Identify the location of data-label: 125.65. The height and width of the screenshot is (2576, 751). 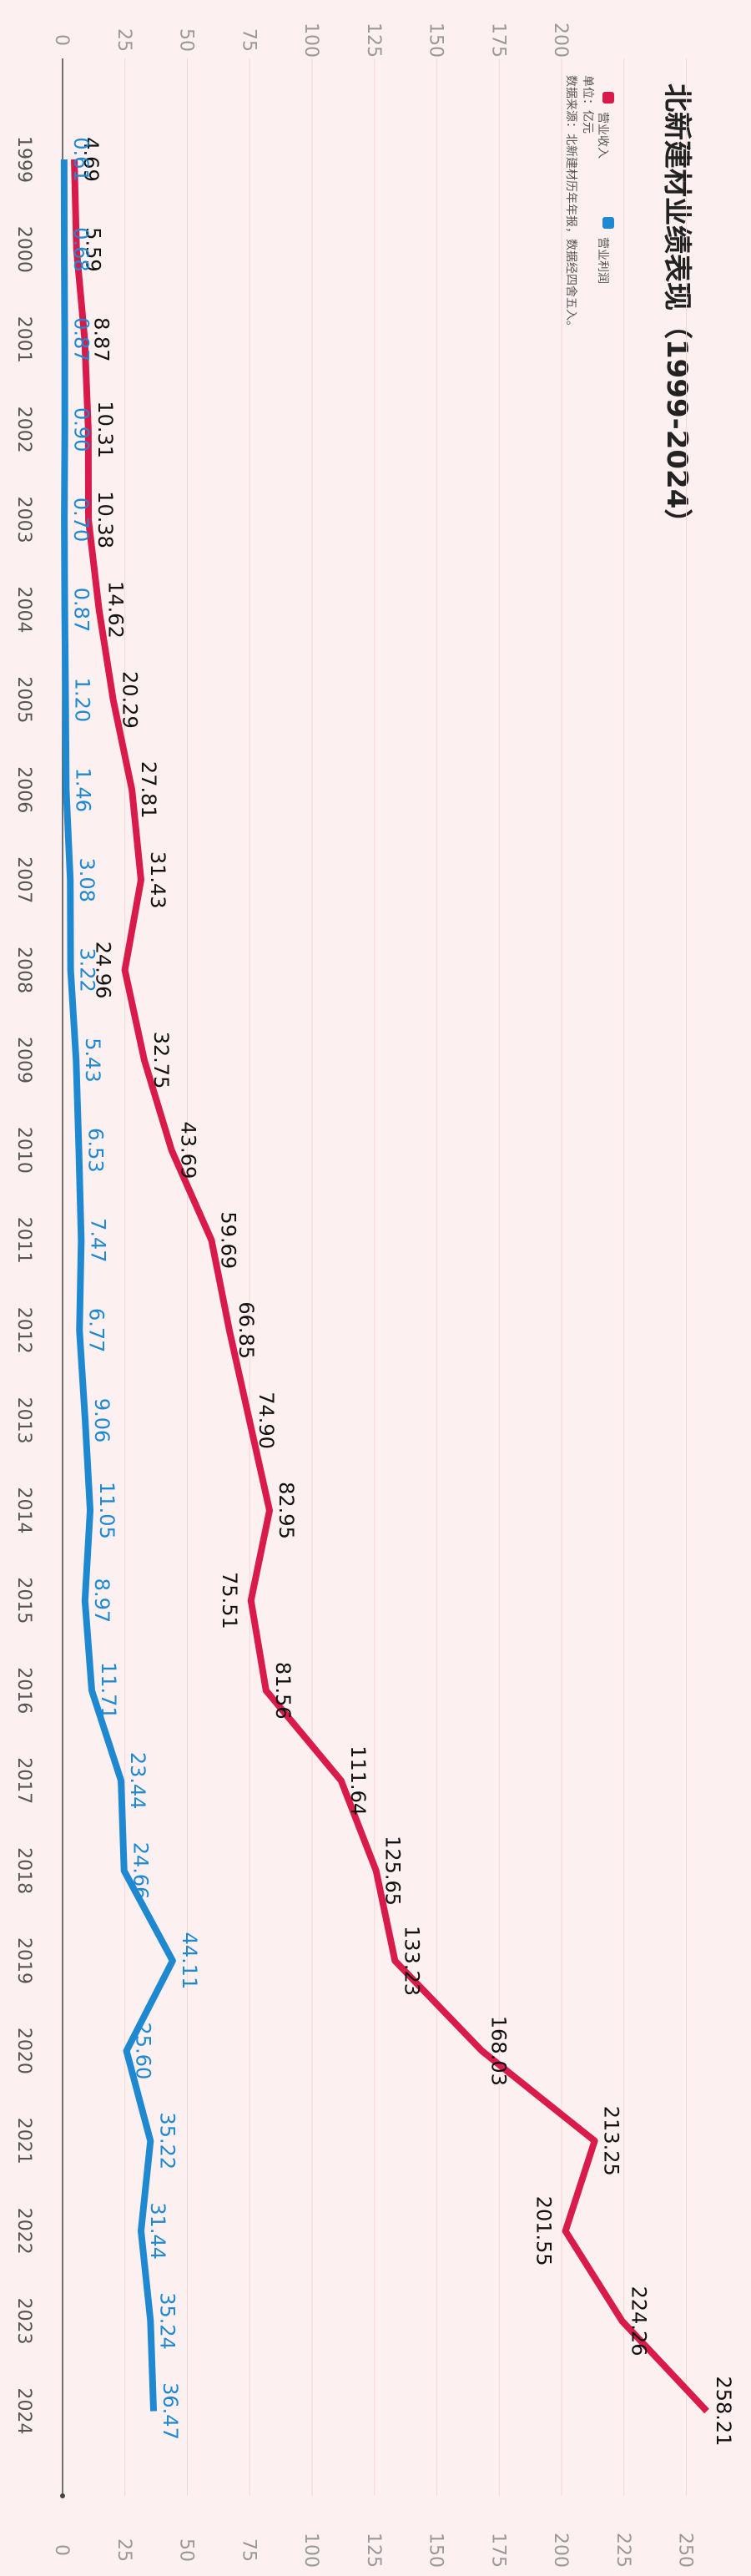
(393, 1871).